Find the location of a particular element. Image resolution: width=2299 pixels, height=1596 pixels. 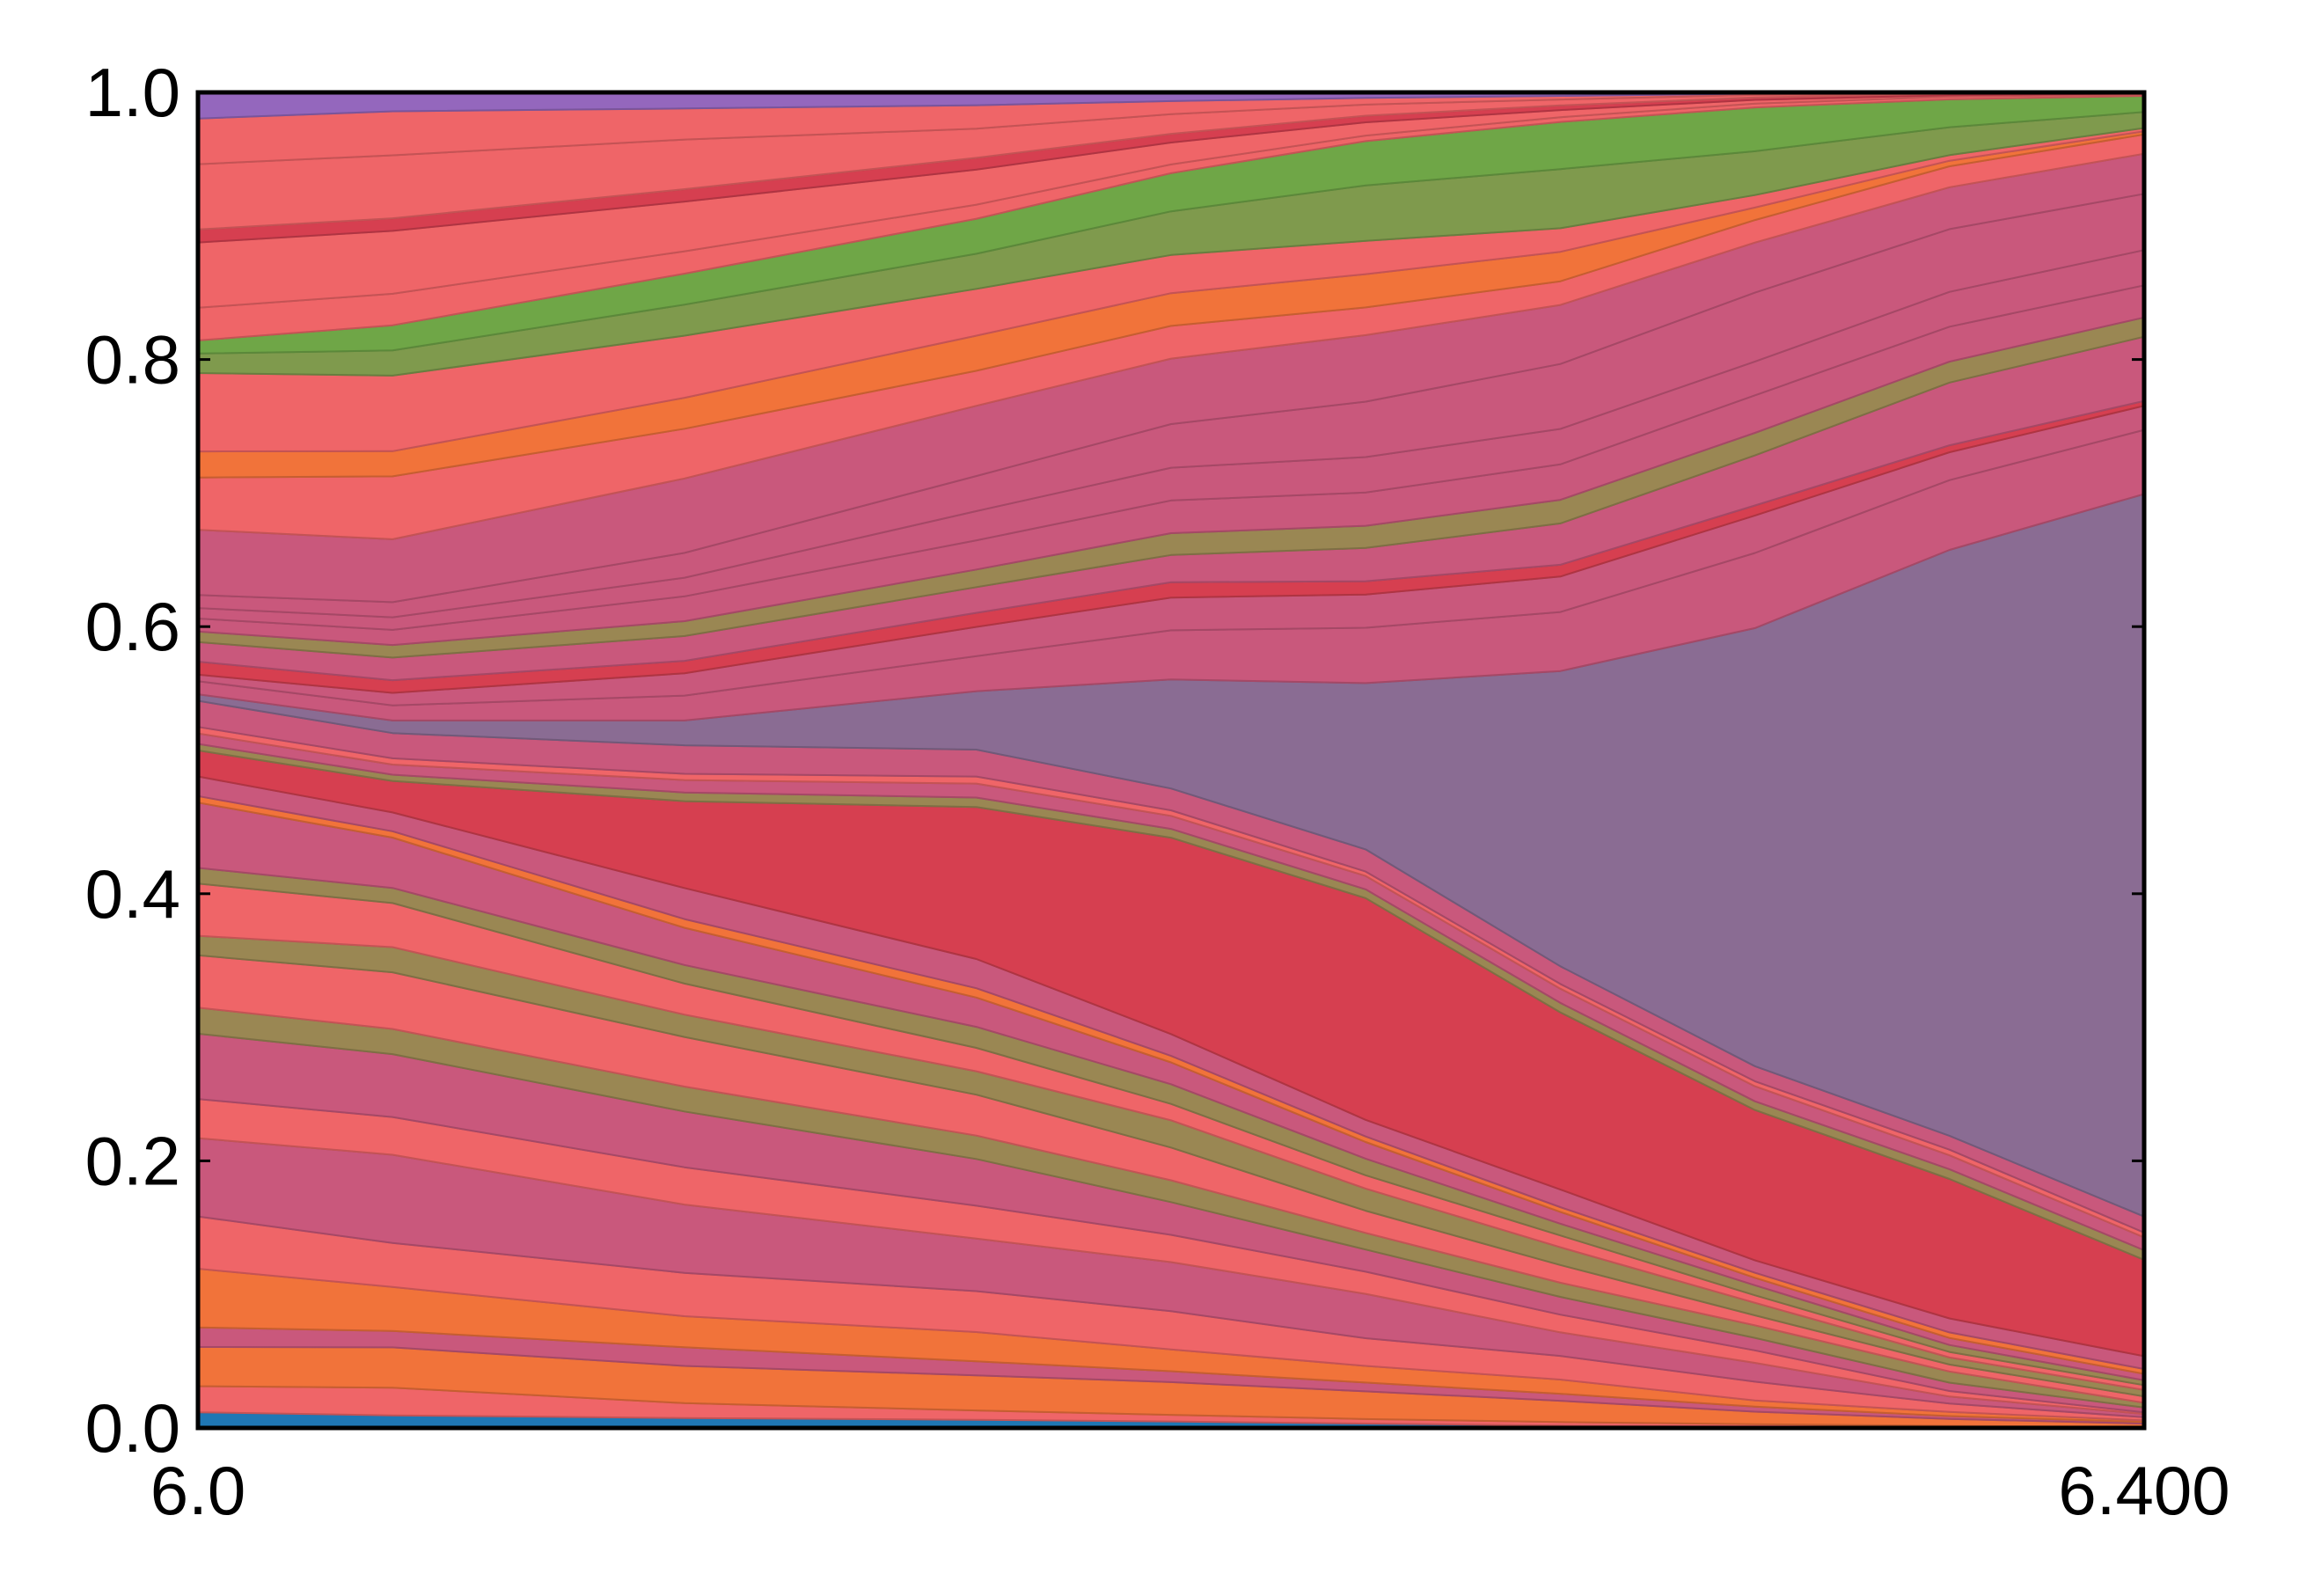

x-tick-label: 6.0 is located at coordinates (197, 1490).